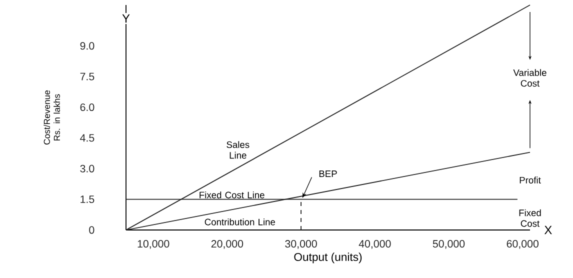 The width and height of the screenshot is (573, 278). Describe the element at coordinates (448, 244) in the screenshot. I see `x-tick-label: 50,000` at that location.